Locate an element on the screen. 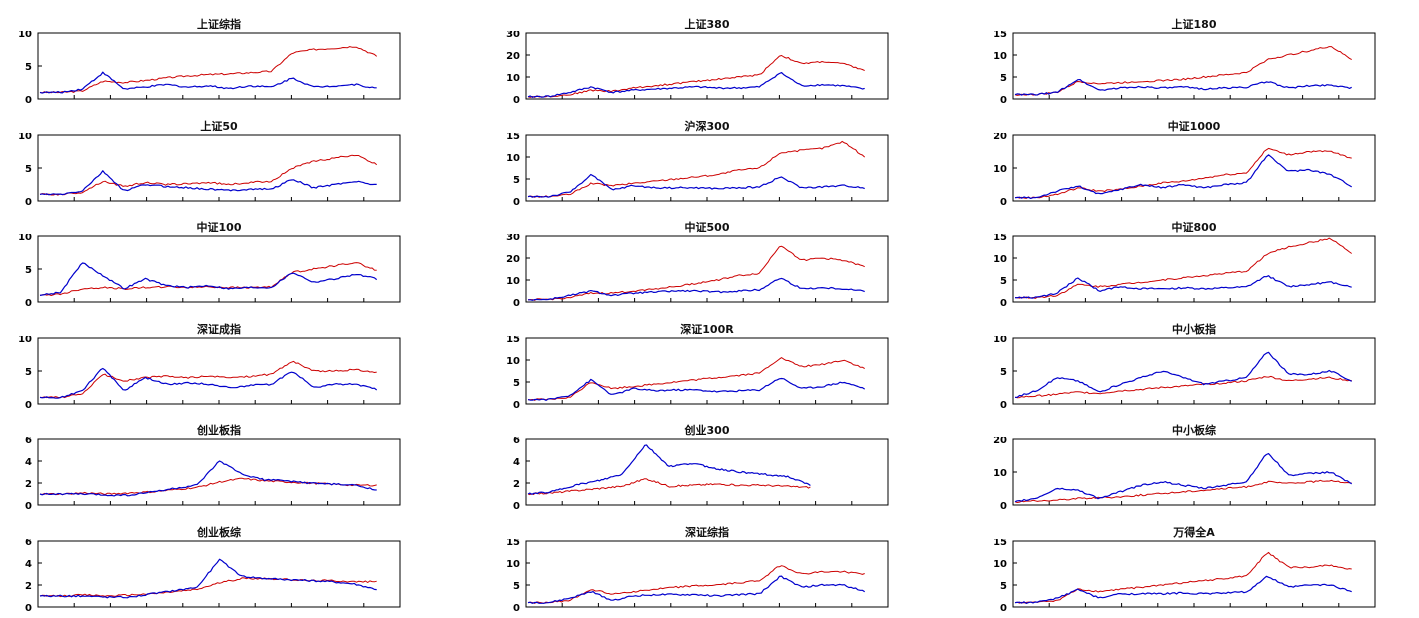 This screenshot has height=618, width=1419. chart-title: 万得全A is located at coordinates (1194, 532).